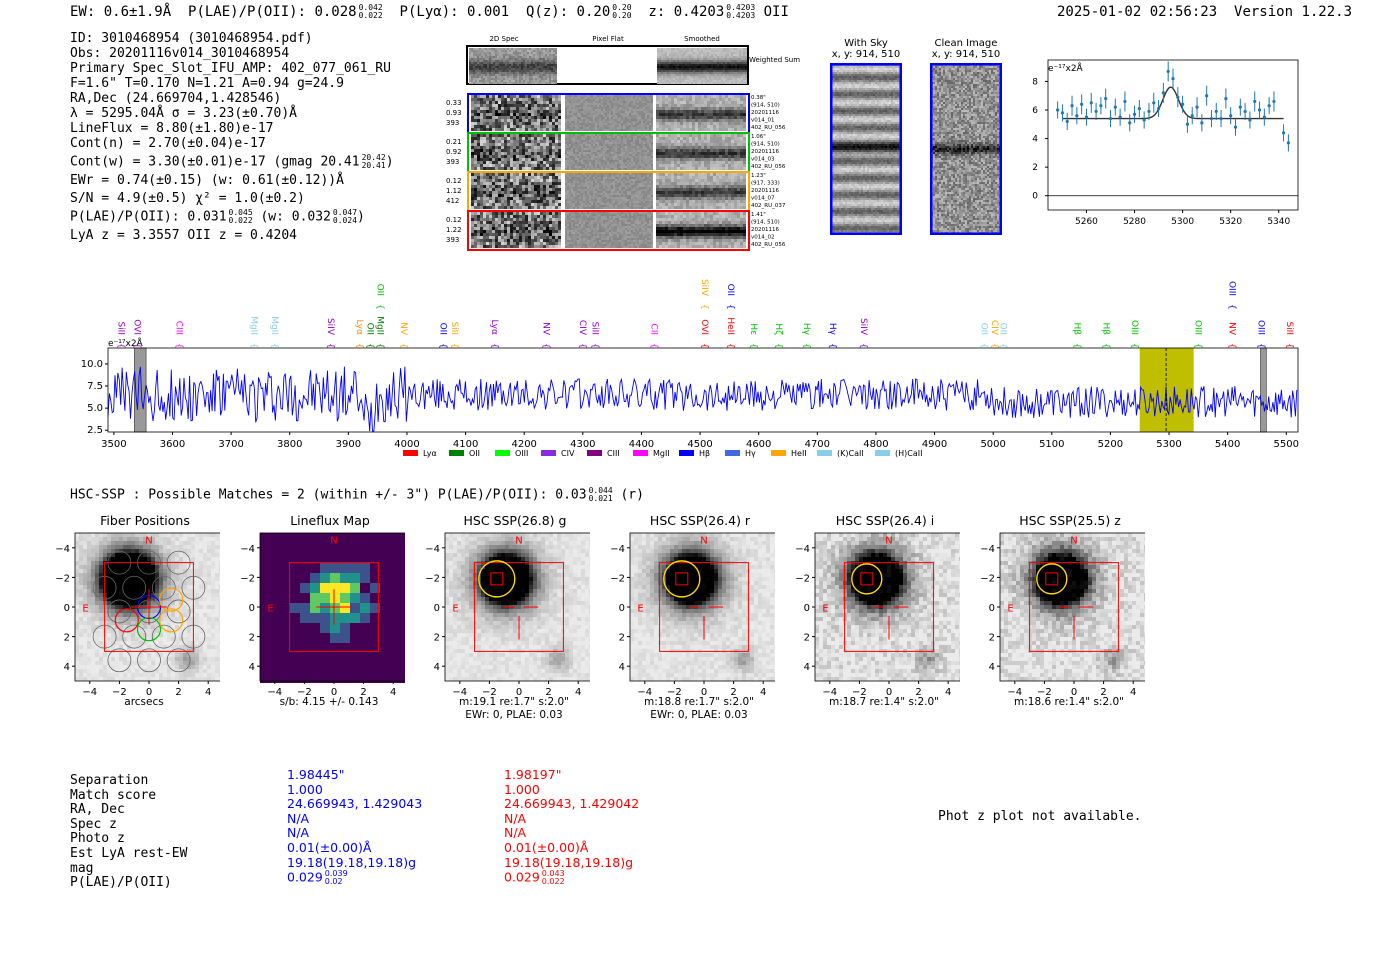  What do you see at coordinates (621, 8) in the screenshot?
I see `header-qz-hi: 0.20` at bounding box center [621, 8].